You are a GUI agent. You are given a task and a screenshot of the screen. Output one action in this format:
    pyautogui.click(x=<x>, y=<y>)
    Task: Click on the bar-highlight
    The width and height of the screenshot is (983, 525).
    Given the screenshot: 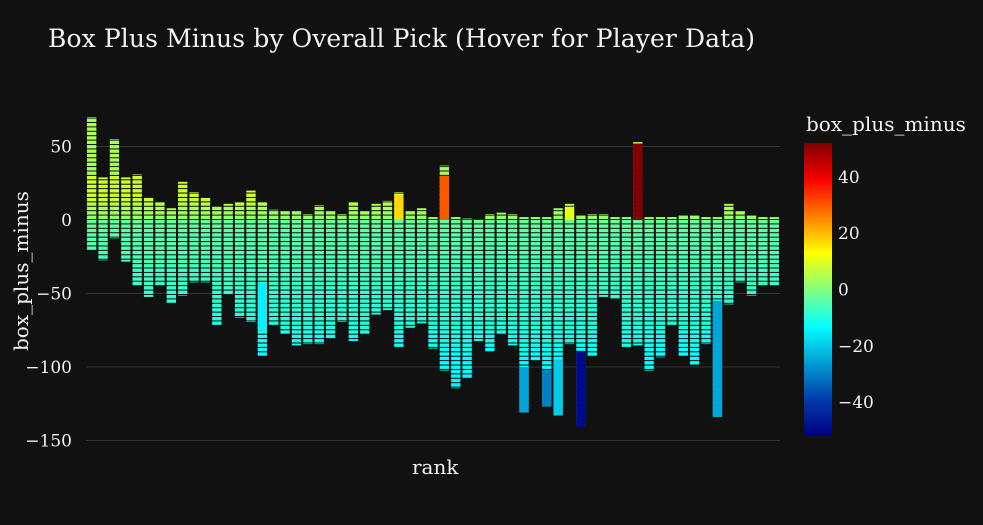 What is the action you would take?
    pyautogui.click(x=569, y=213)
    